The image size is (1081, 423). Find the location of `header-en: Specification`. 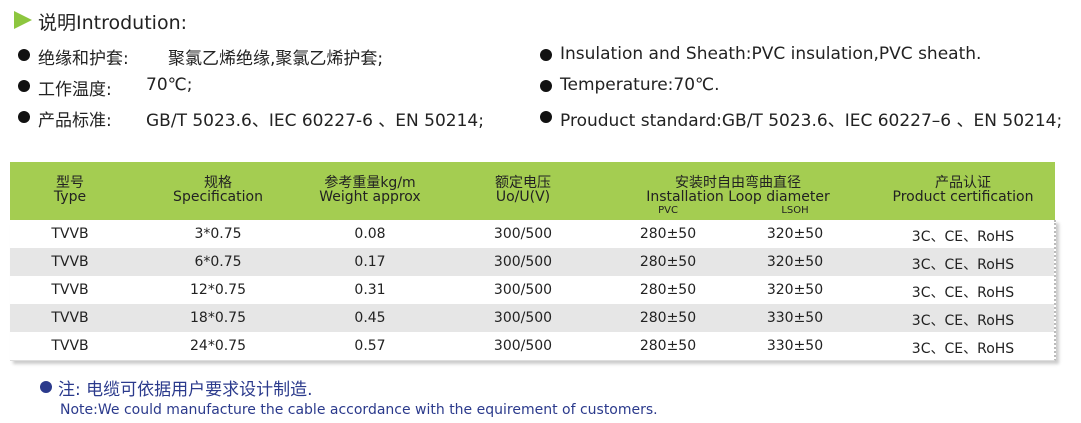

header-en: Specification is located at coordinates (218, 197).